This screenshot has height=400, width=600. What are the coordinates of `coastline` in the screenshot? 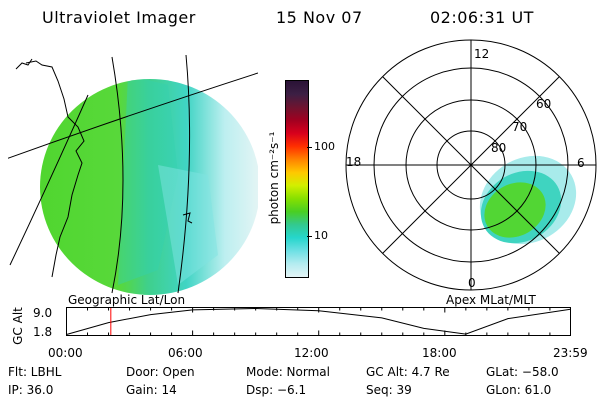 It's located at (55, 169).